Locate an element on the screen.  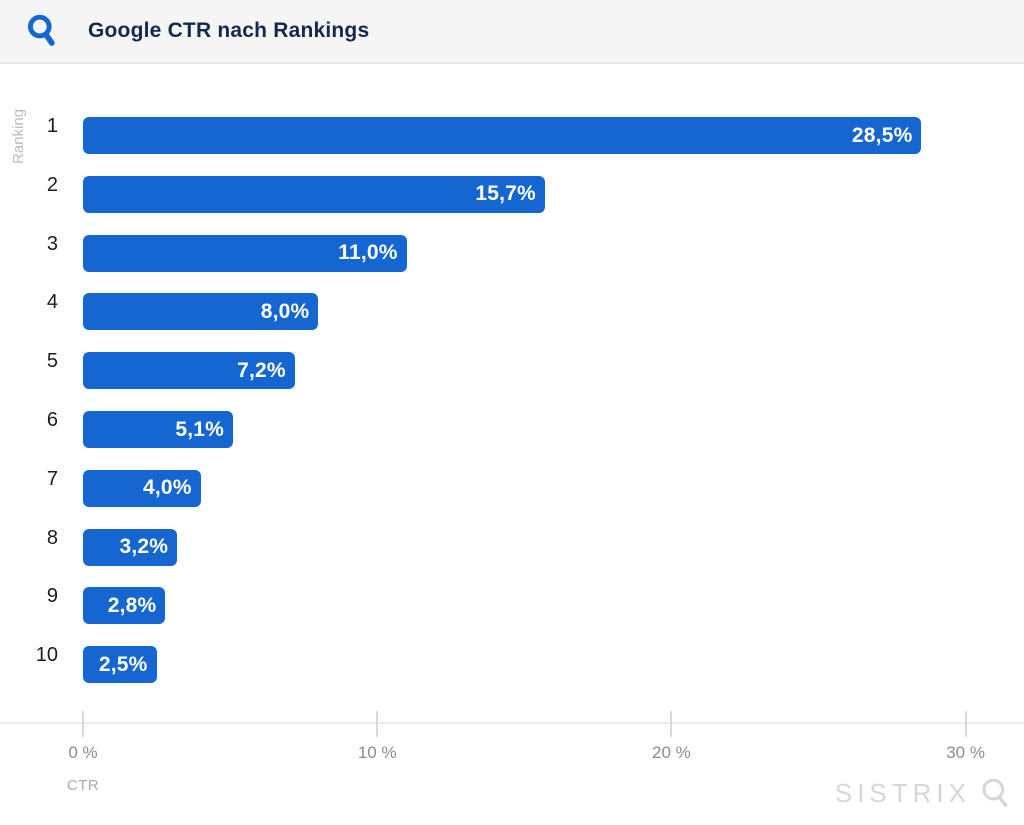
x-tick-label: 10 % is located at coordinates (377, 752).